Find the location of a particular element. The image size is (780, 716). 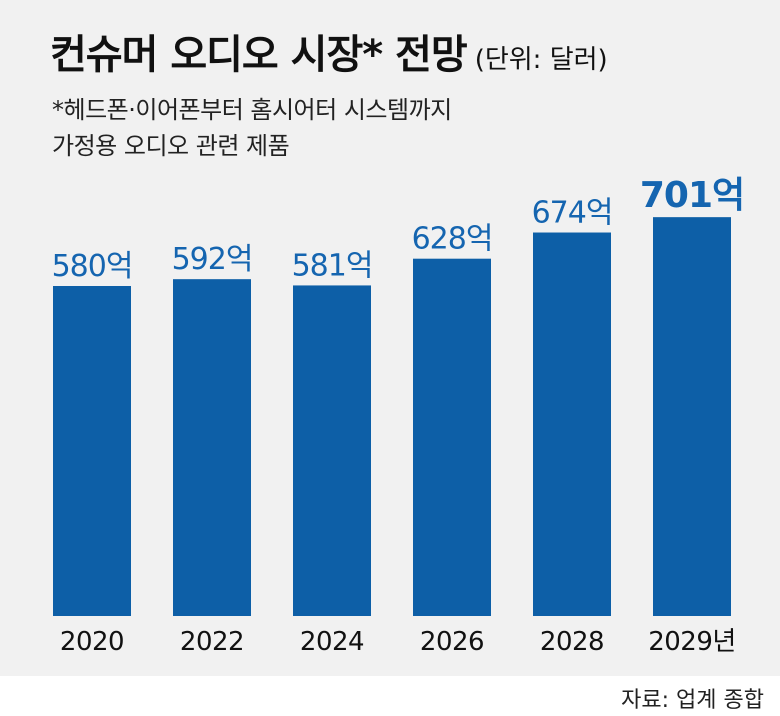

source-note: 자료: 업계 종합 is located at coordinates (692, 700).